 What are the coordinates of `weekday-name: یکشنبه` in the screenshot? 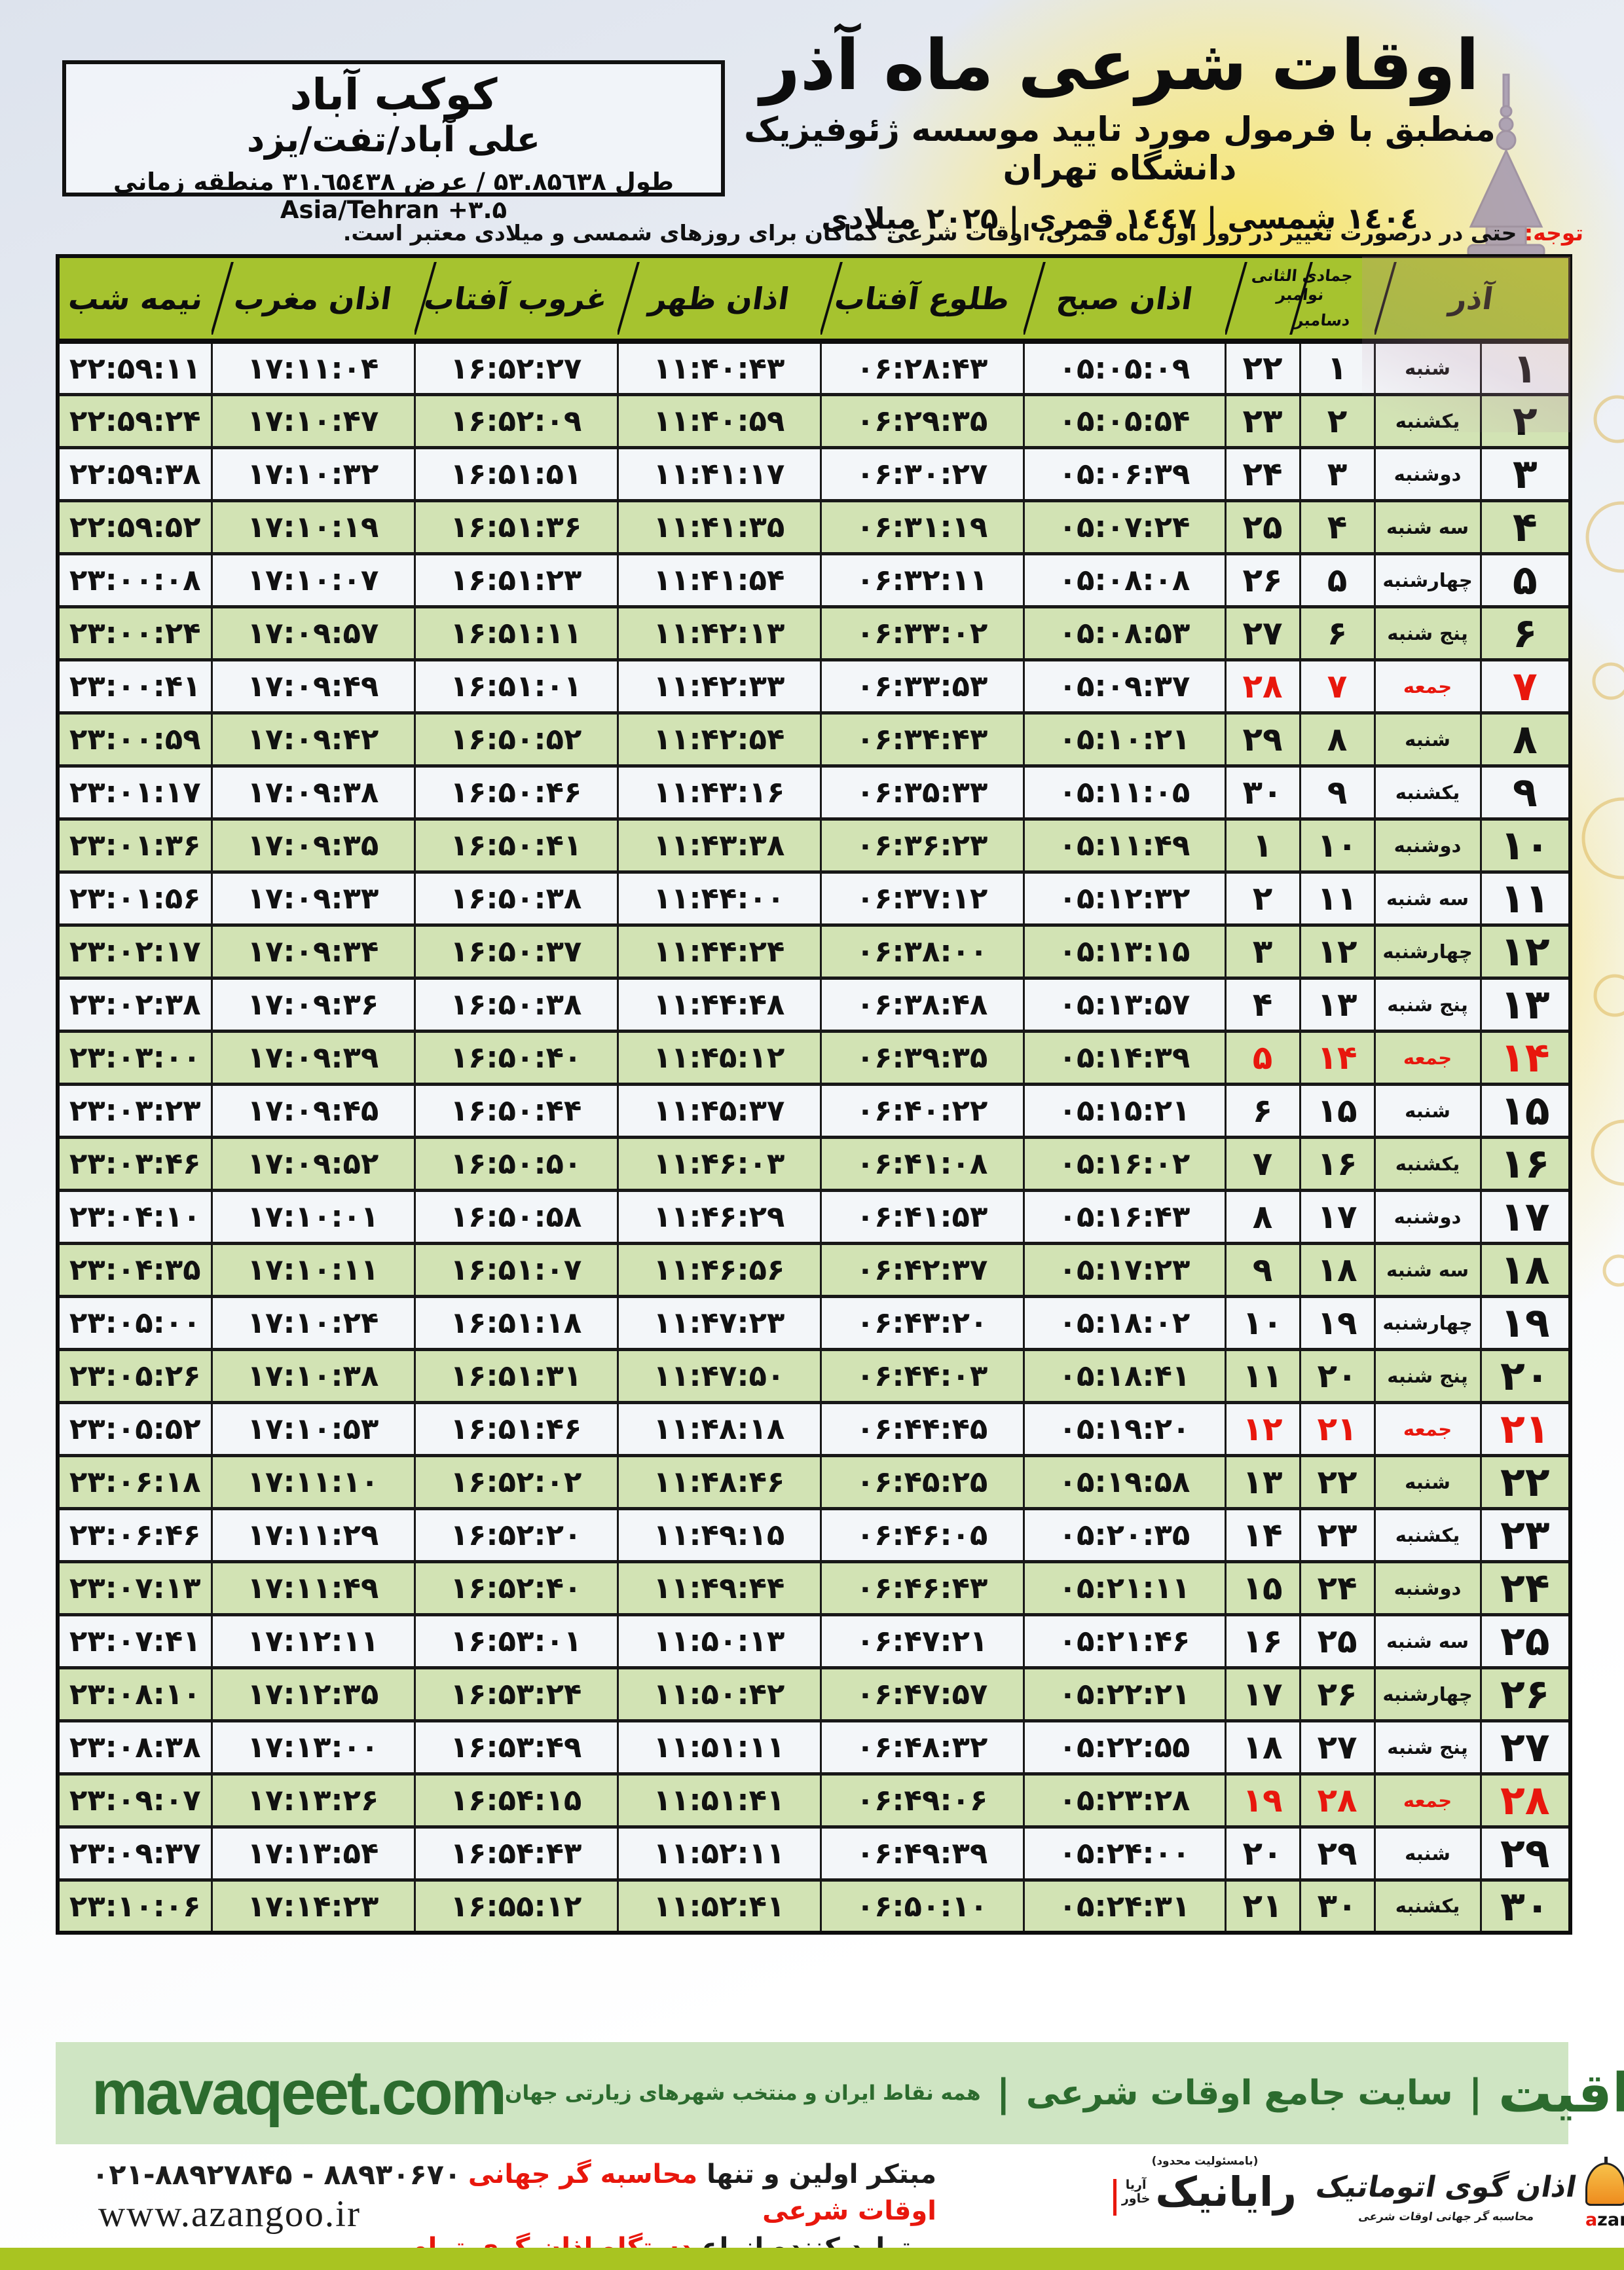 It's located at (1427, 1534).